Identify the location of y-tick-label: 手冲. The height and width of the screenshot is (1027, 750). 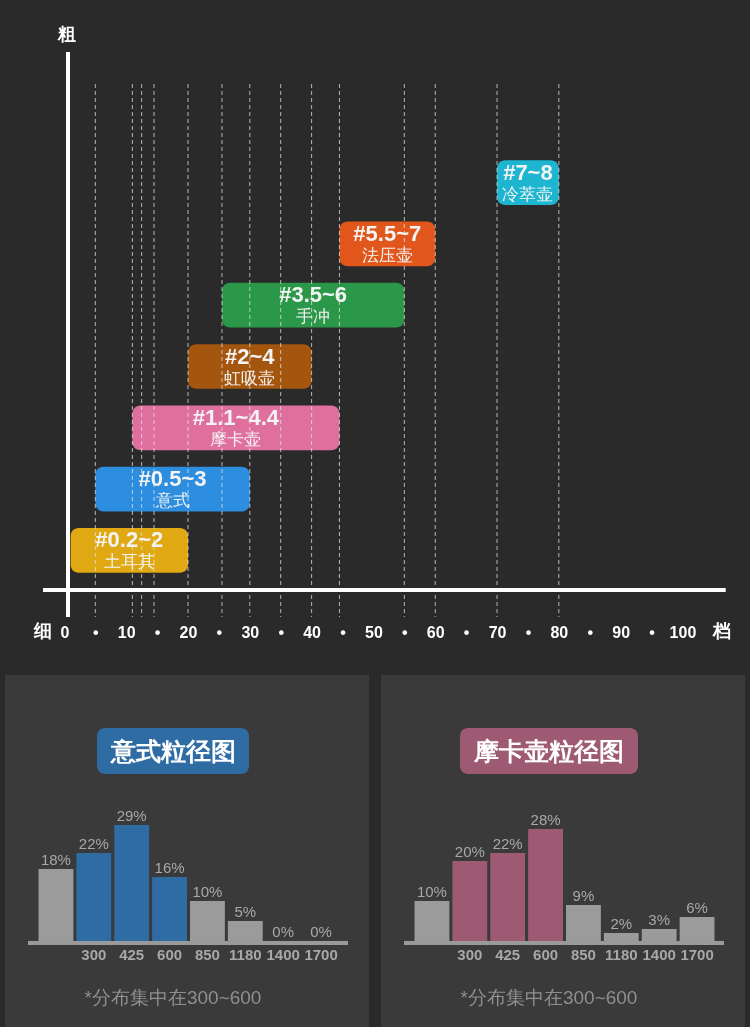
(313, 317).